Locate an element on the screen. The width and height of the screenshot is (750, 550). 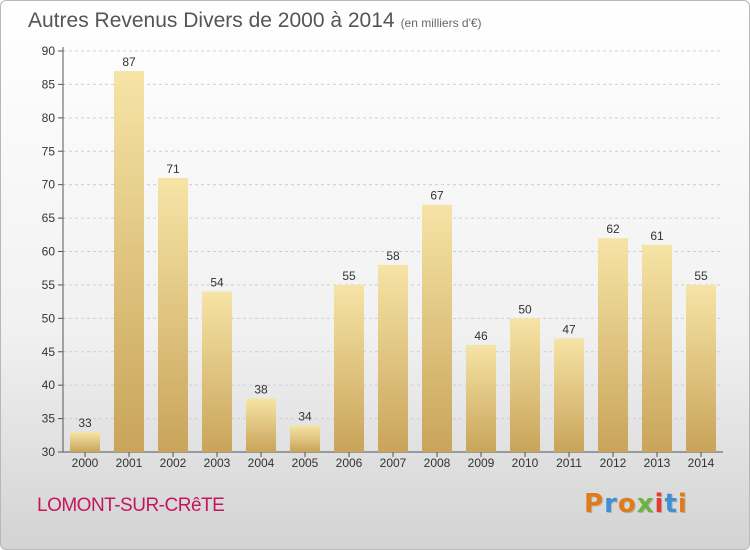
x-tick-label-2011: 2011 is located at coordinates (569, 463).